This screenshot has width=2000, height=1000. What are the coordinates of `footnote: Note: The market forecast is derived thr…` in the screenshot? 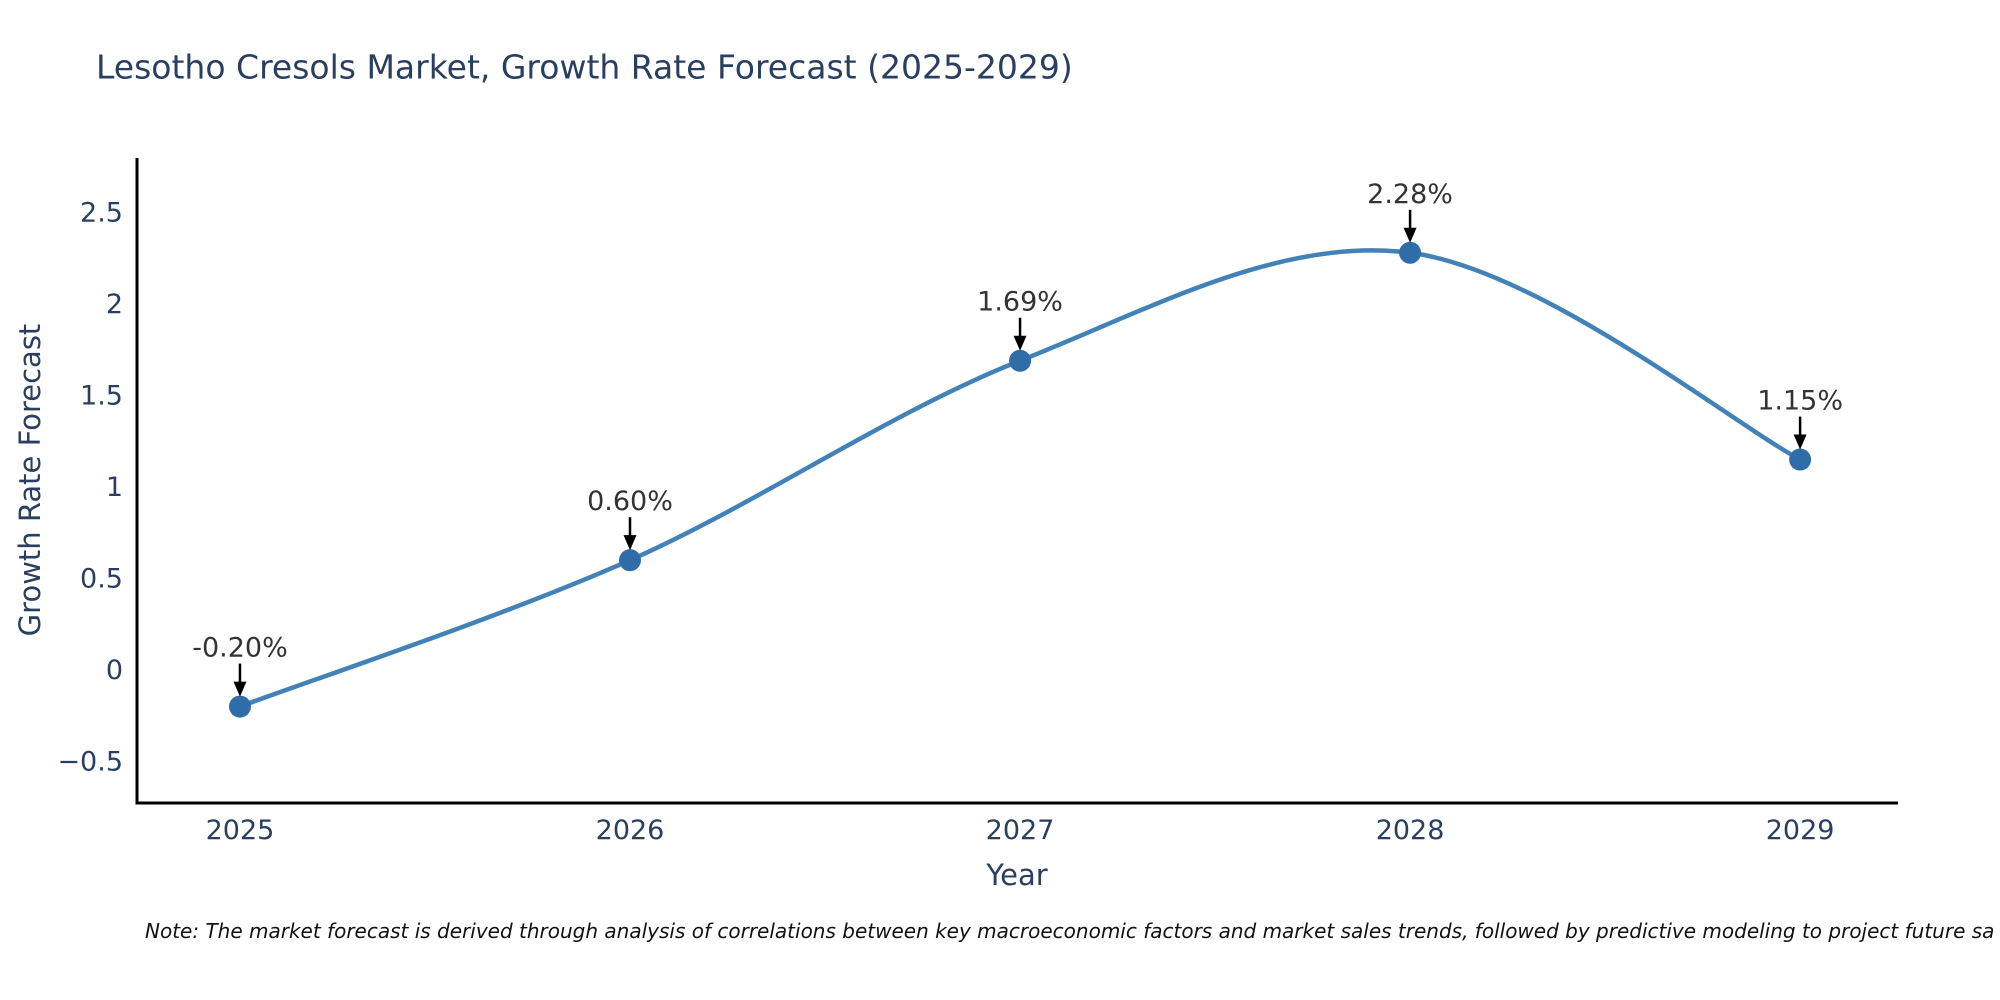 It's located at (1070, 931).